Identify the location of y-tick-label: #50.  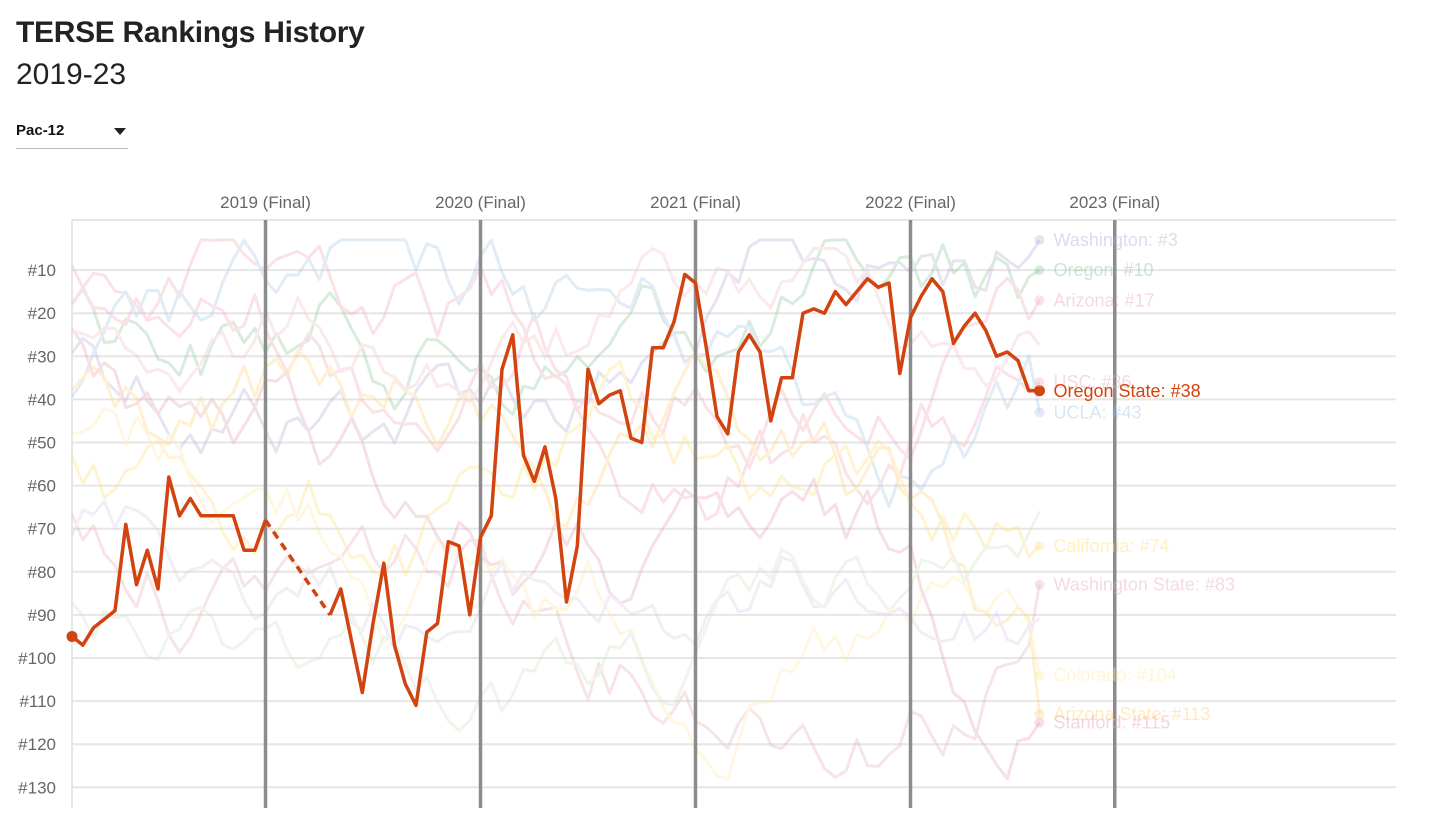
(42, 443).